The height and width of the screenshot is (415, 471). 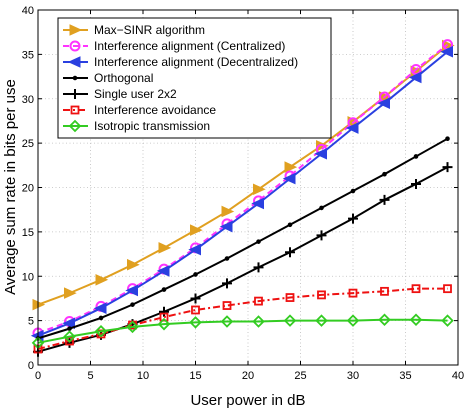 I want to click on x-tick-label: 30, so click(x=353, y=376).